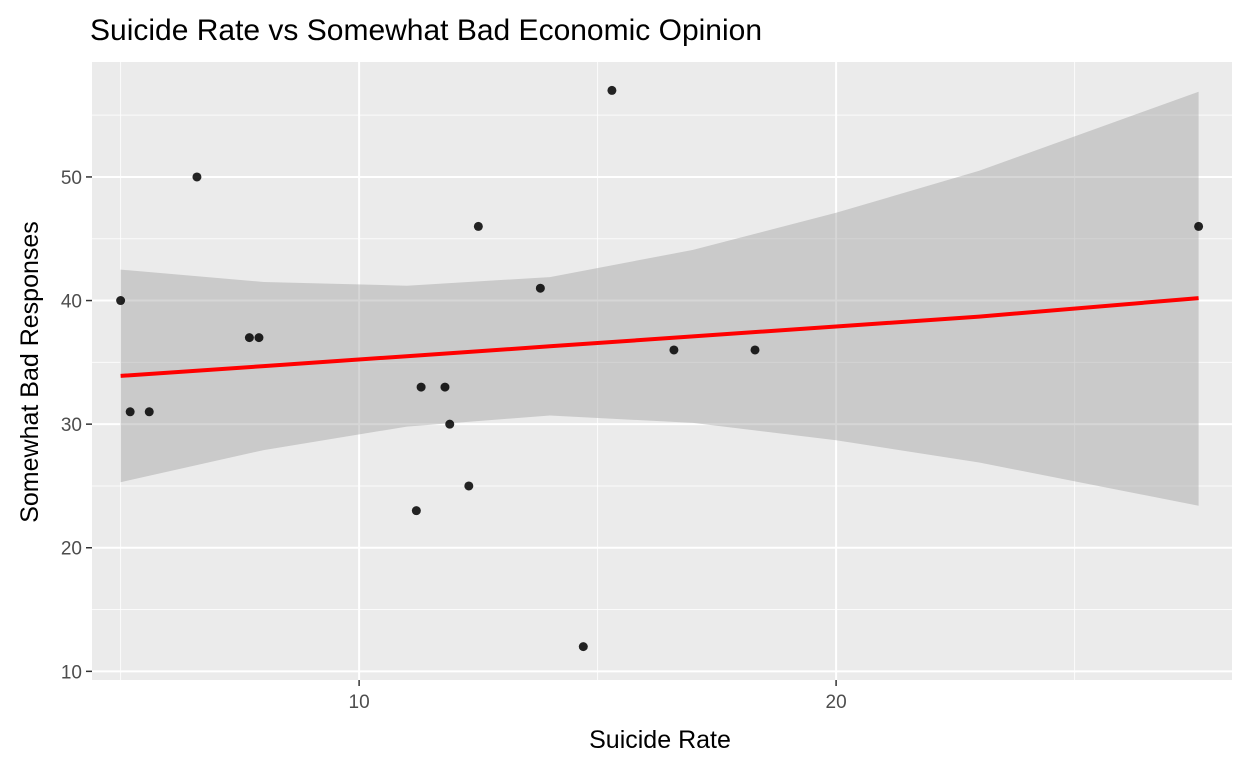  Describe the element at coordinates (30, 372) in the screenshot. I see `y-axis-title: Somewhat Bad Responses` at that location.